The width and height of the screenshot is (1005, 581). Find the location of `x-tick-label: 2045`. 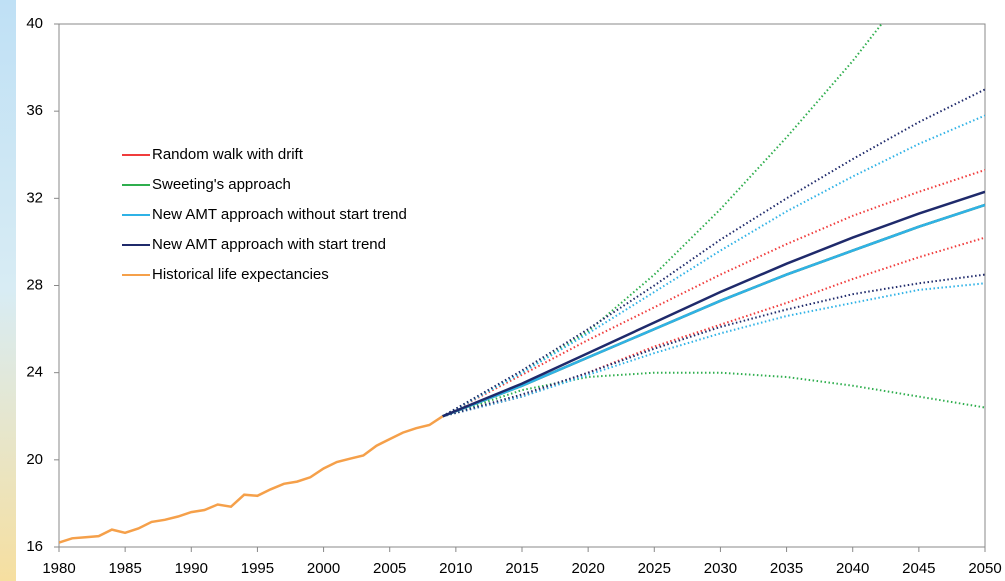

x-tick-label: 2045 is located at coordinates (918, 568).